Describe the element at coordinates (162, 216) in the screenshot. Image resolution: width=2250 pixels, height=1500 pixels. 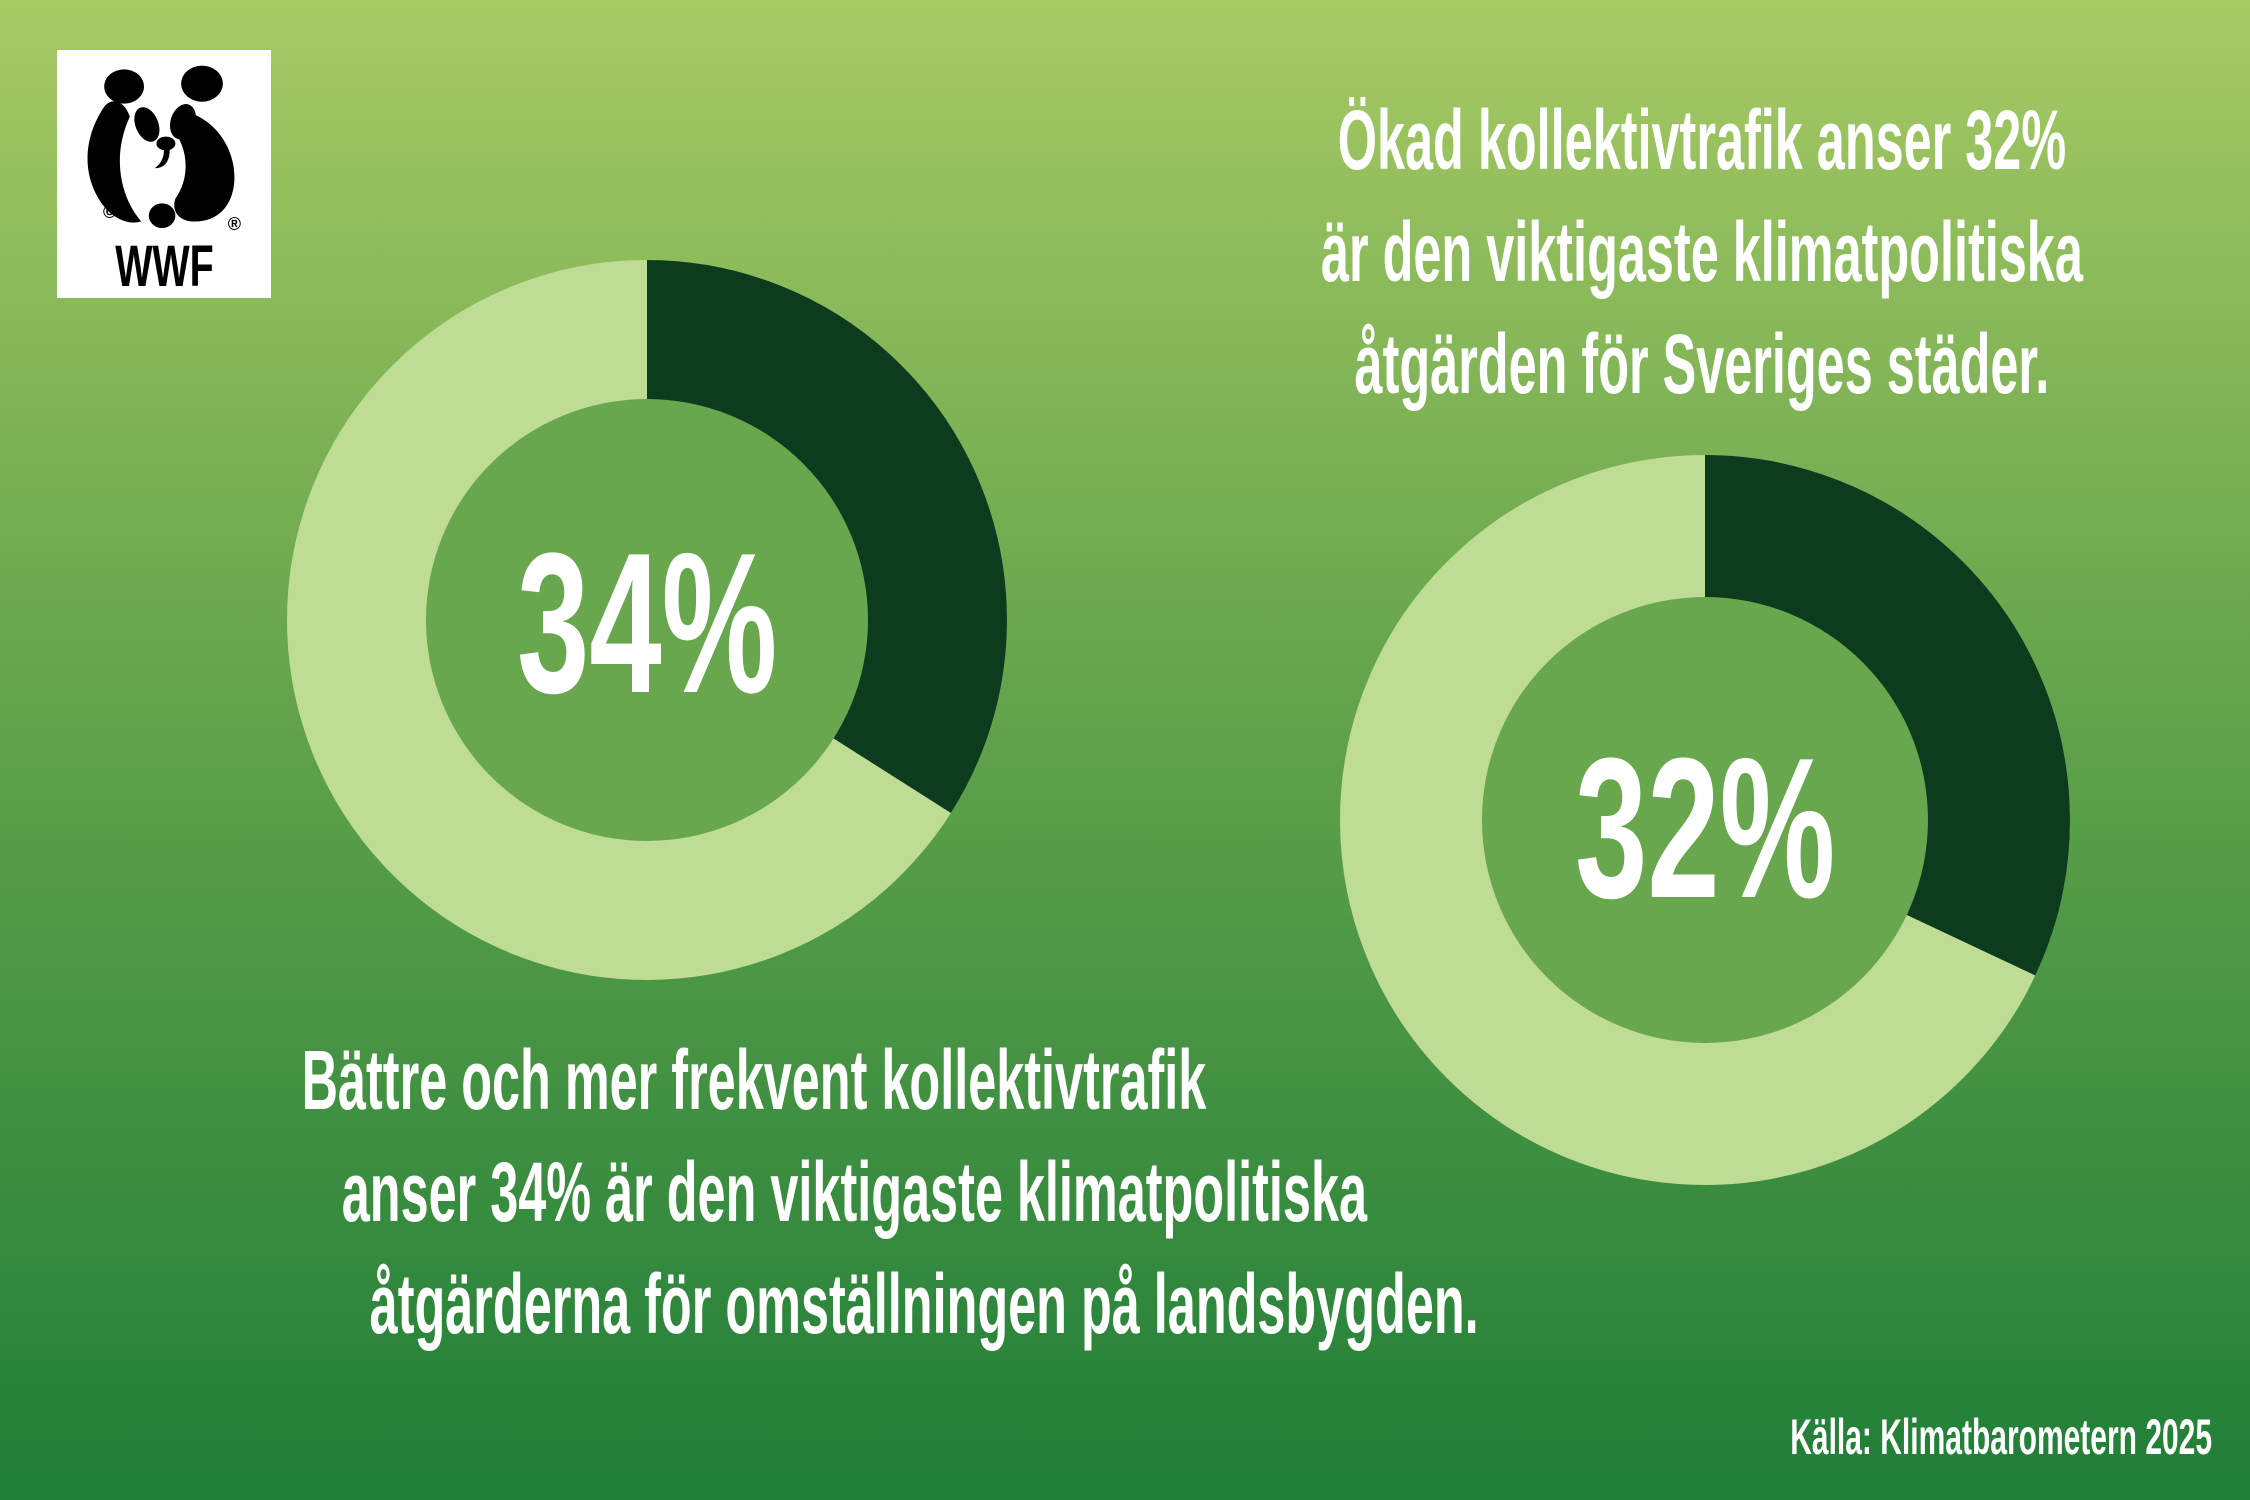
I see `panda-front-paw` at that location.